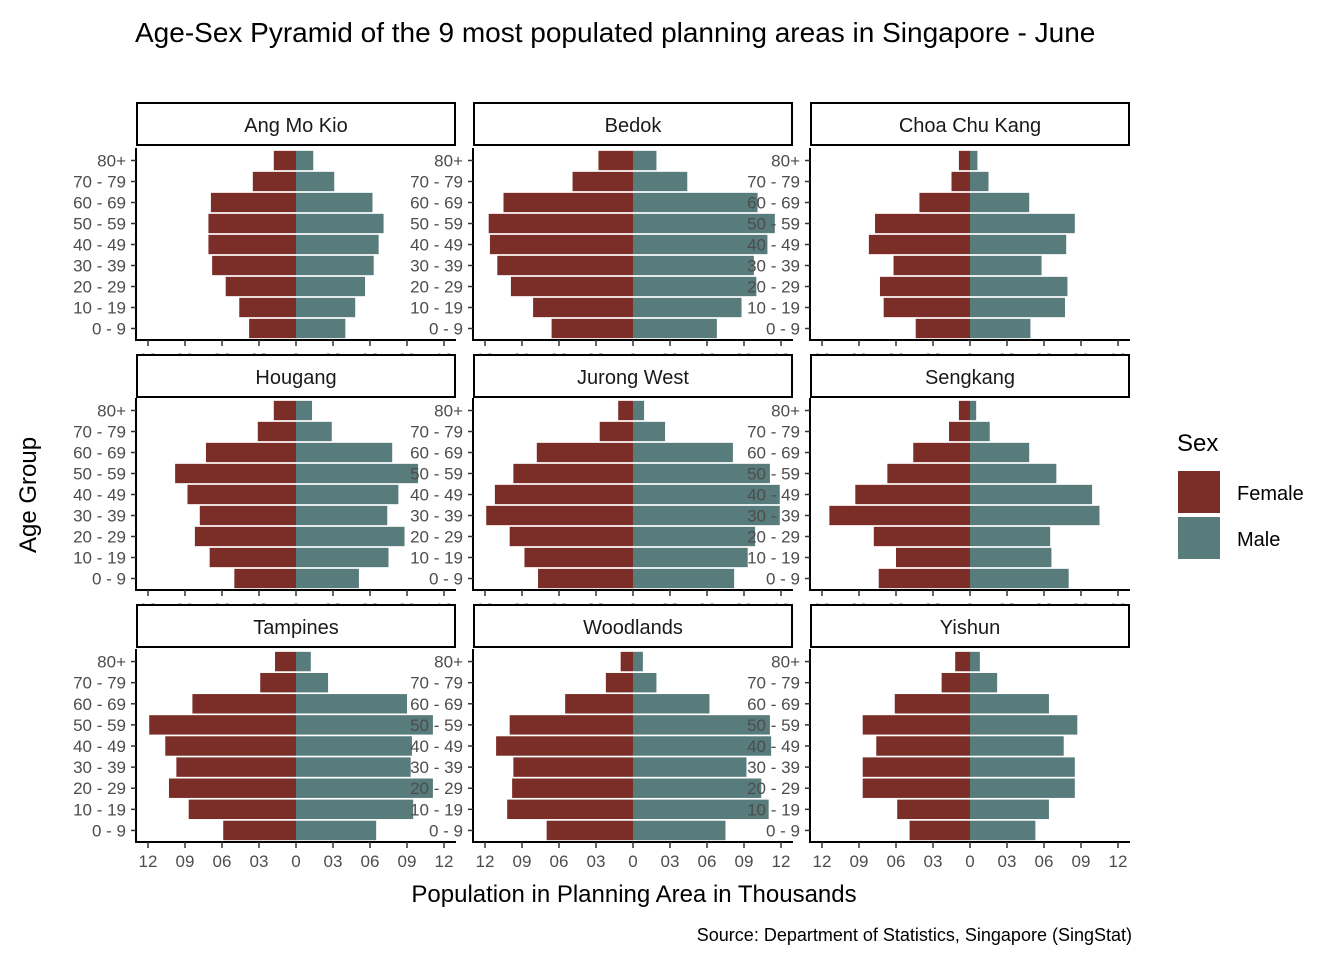  Describe the element at coordinates (296, 628) in the screenshot. I see `panel-strip-label: Tampines` at that location.